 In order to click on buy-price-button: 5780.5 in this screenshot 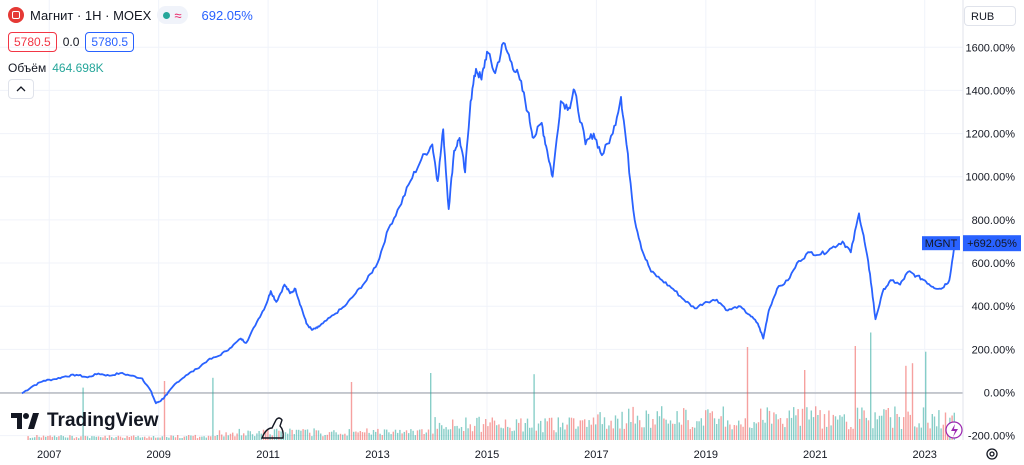, I will do `click(110, 42)`.